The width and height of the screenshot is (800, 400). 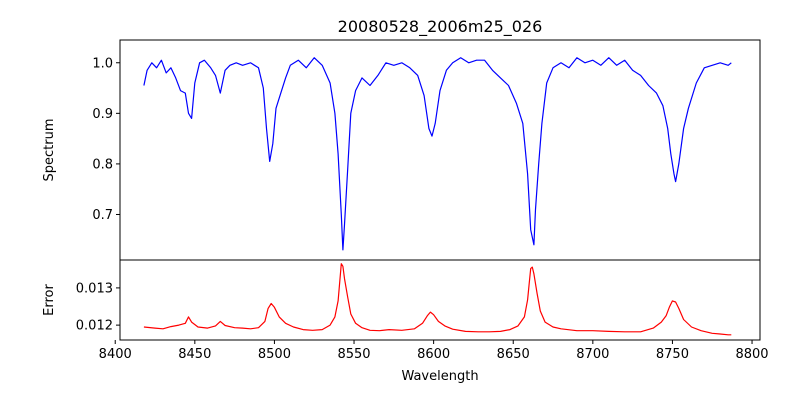 I want to click on error-xtick-label: 8700, so click(x=592, y=354).